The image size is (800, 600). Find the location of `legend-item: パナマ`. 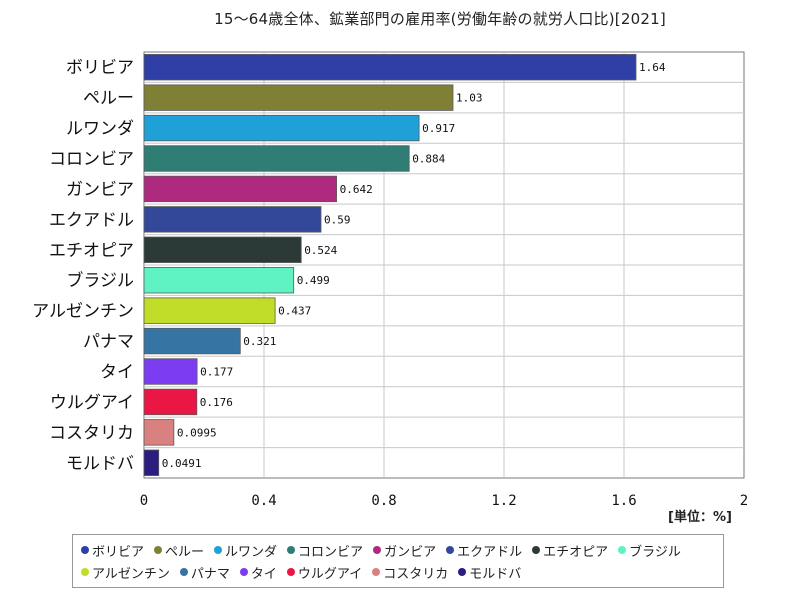

legend-item: パナマ is located at coordinates (204, 572).